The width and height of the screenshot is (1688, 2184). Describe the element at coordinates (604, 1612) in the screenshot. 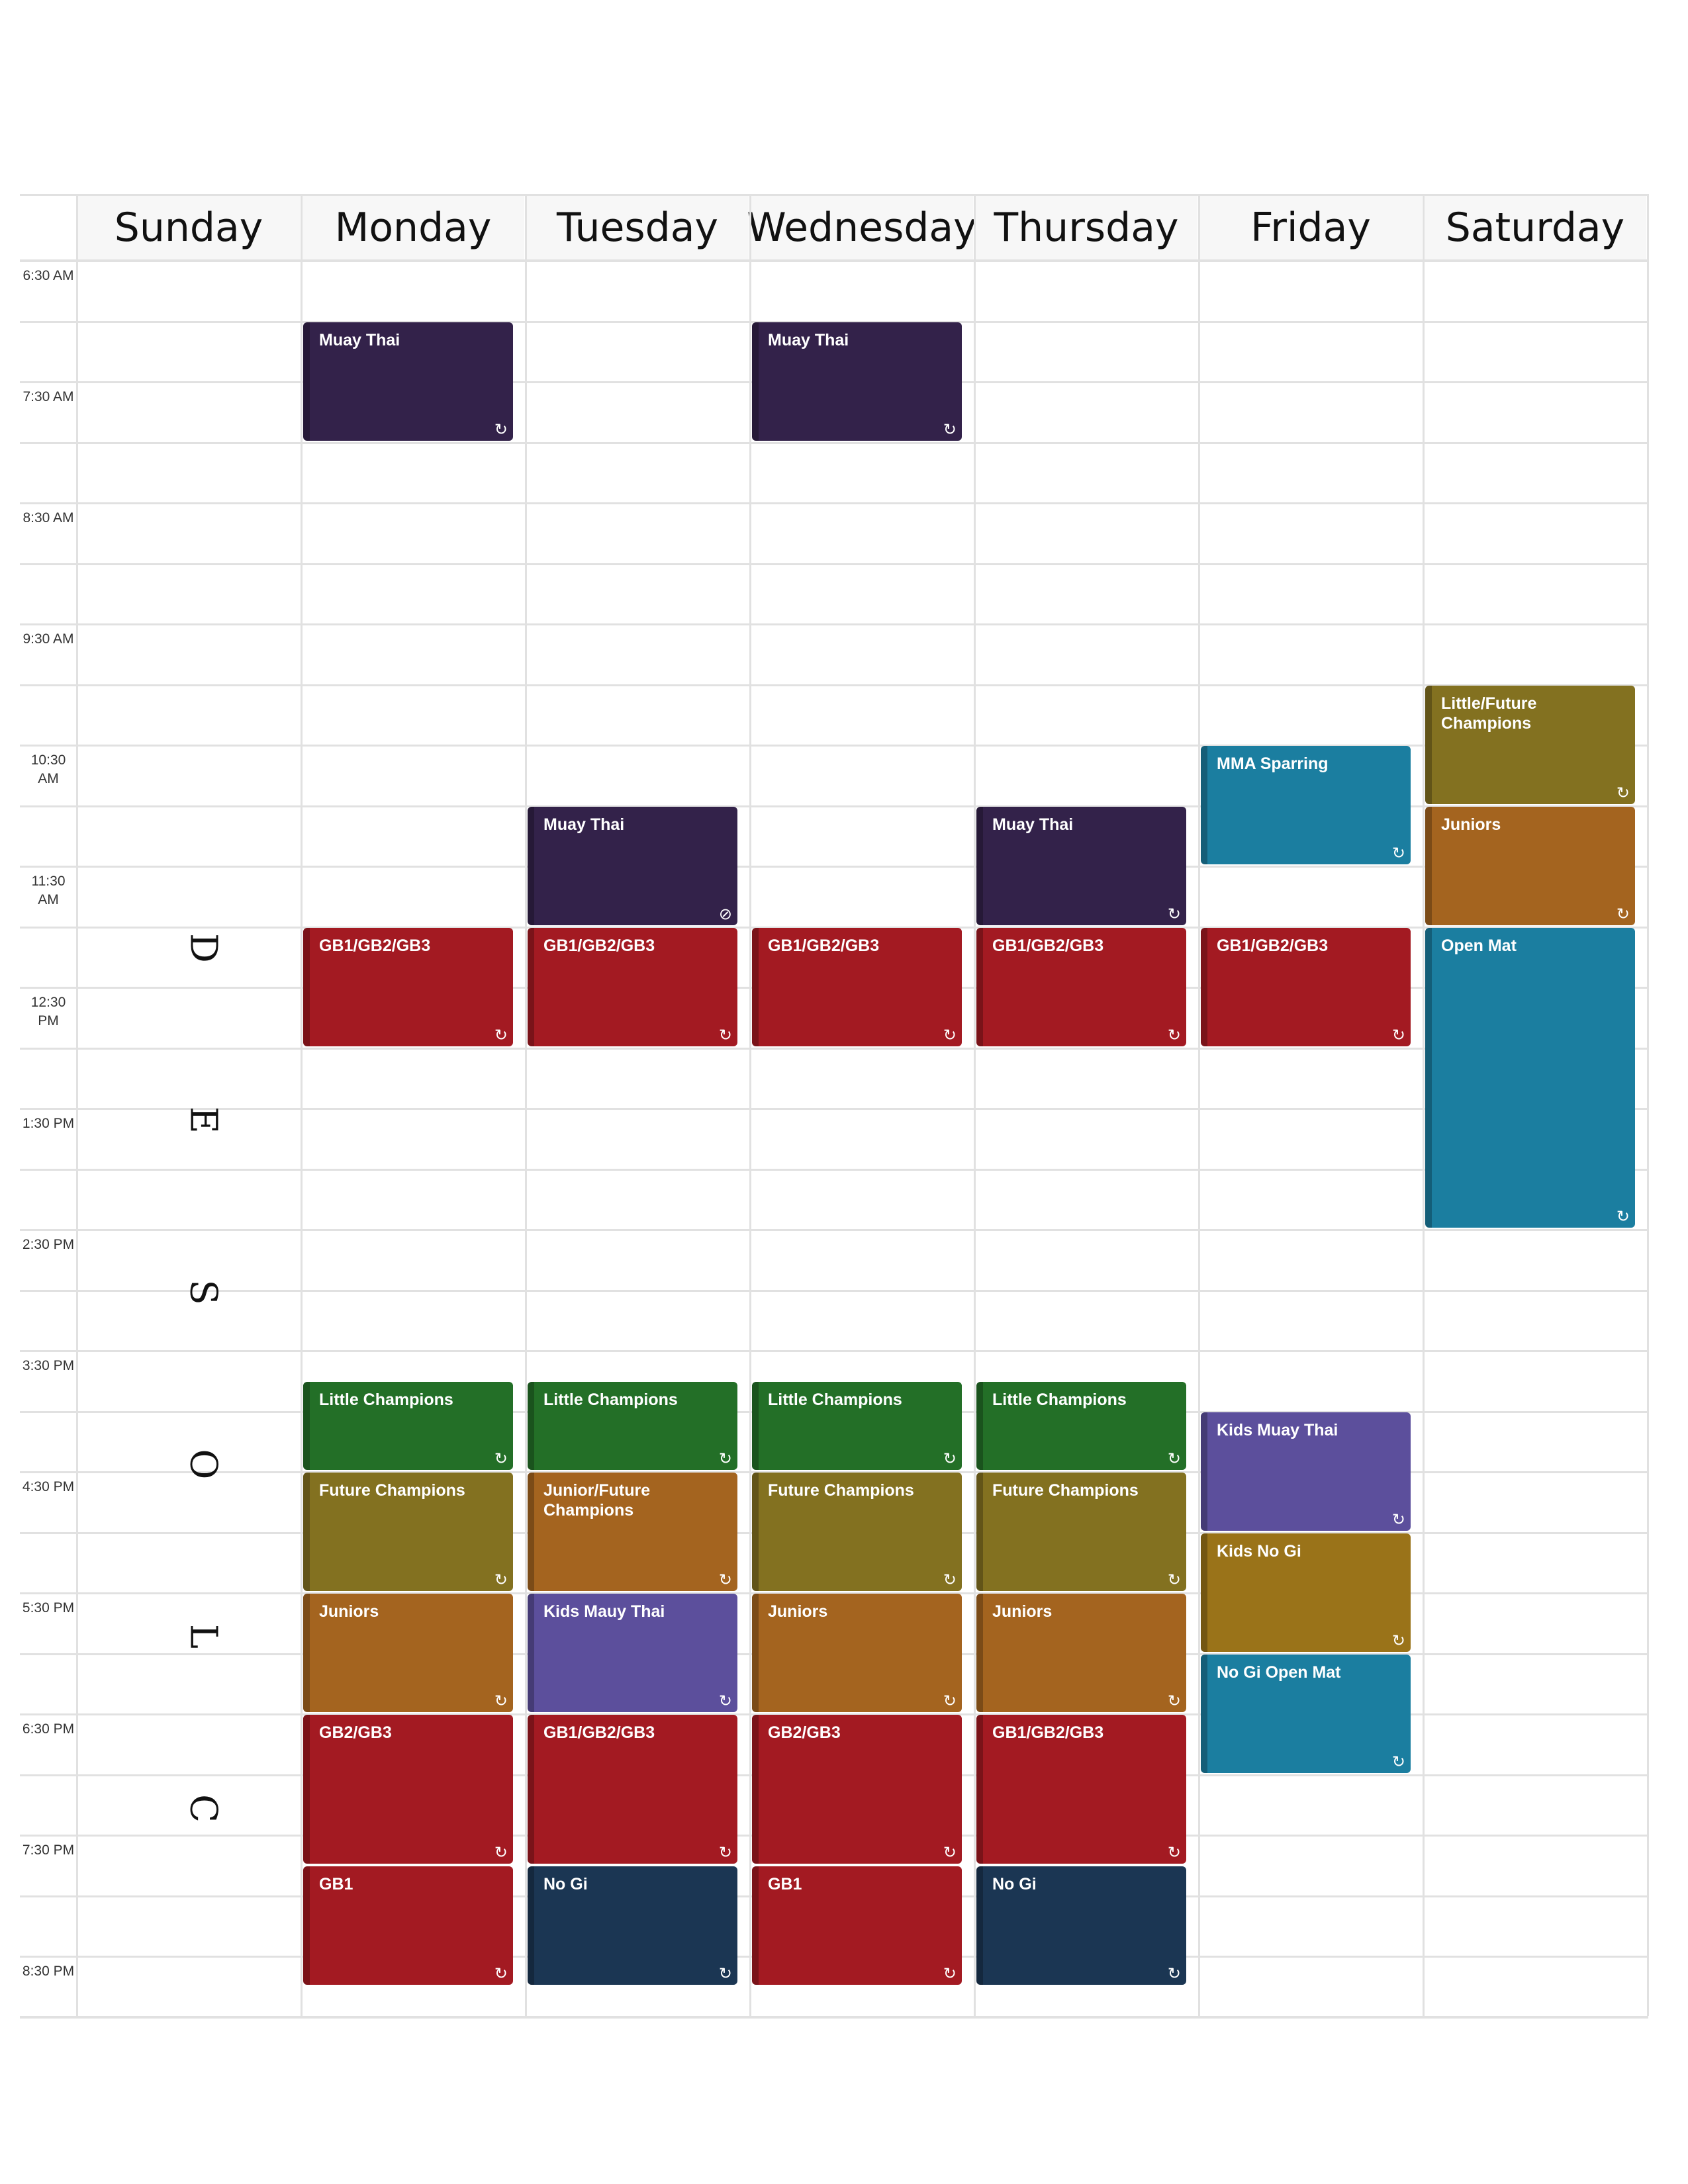

I see `event-title: Kids Mauy Thai` at that location.